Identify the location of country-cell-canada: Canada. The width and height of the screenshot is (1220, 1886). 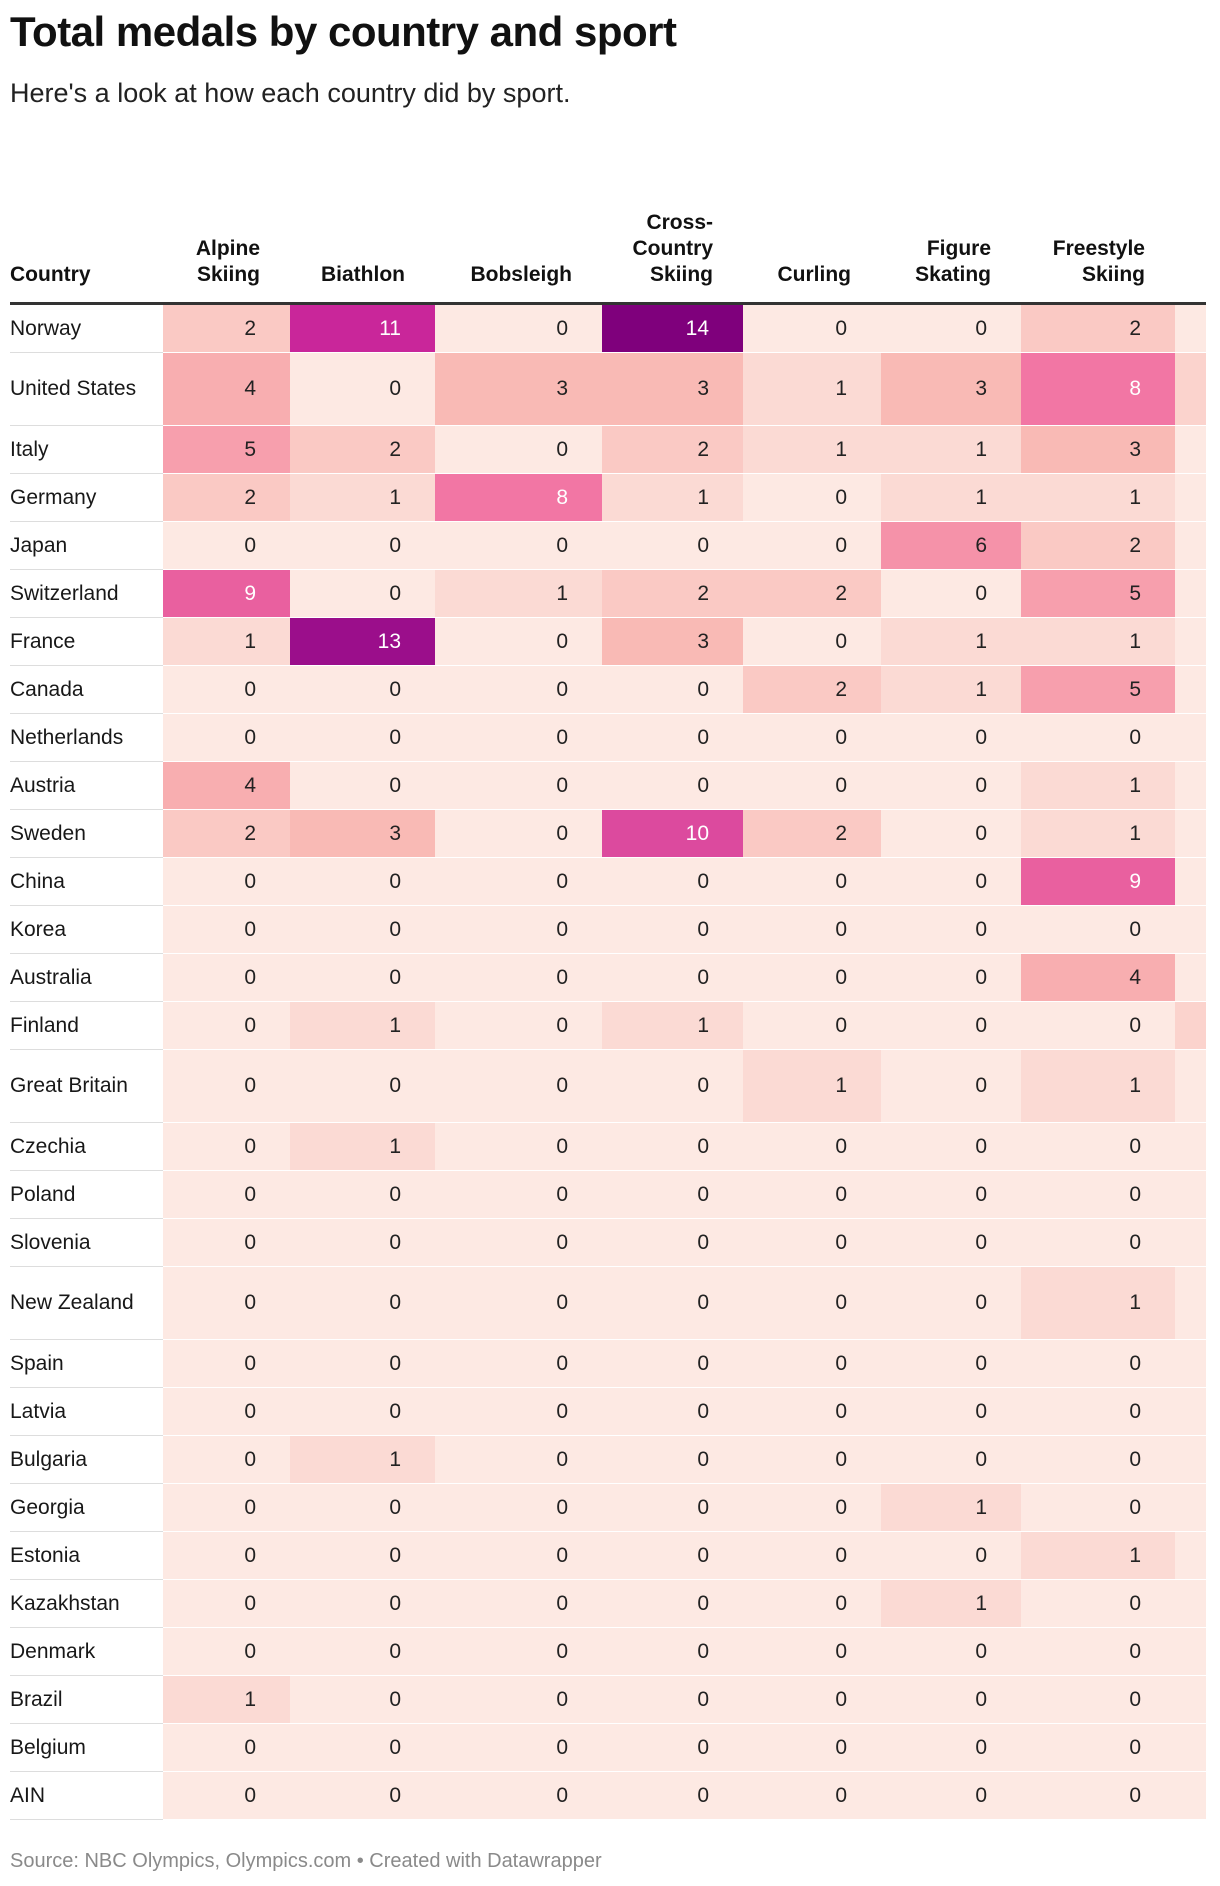
(86, 689).